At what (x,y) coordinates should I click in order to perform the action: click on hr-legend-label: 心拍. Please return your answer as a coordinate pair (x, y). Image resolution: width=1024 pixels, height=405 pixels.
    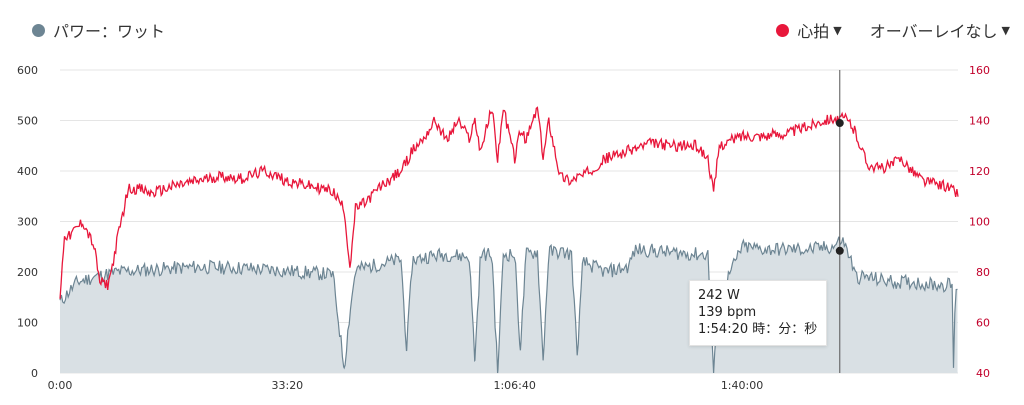
    Looking at the image, I should click on (813, 31).